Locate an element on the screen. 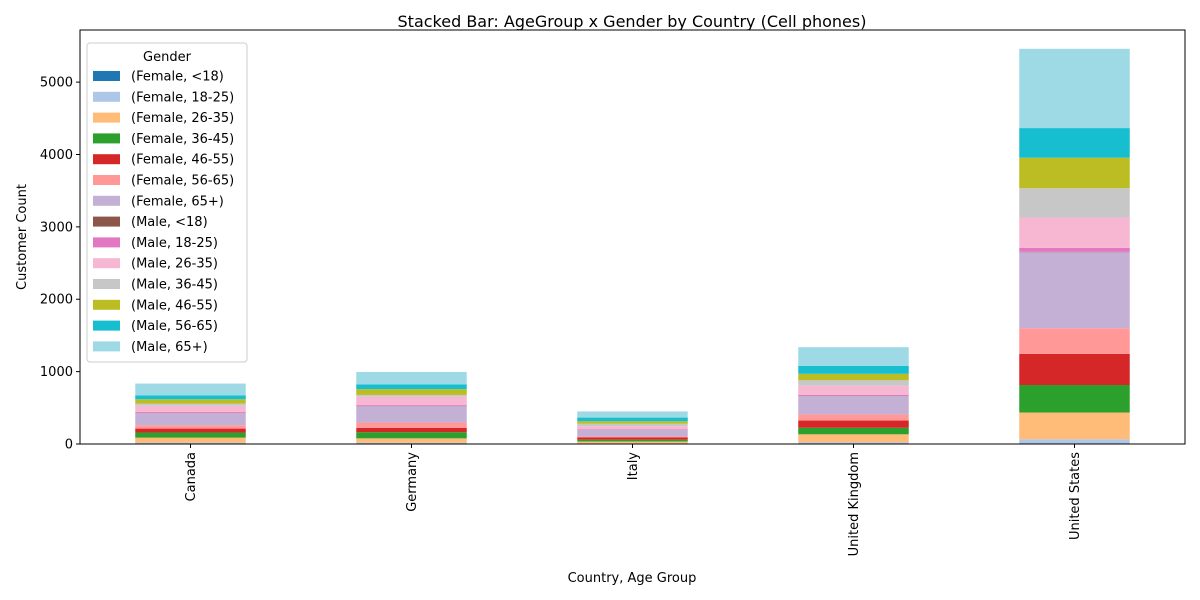  legend-title: Gender is located at coordinates (167, 57).